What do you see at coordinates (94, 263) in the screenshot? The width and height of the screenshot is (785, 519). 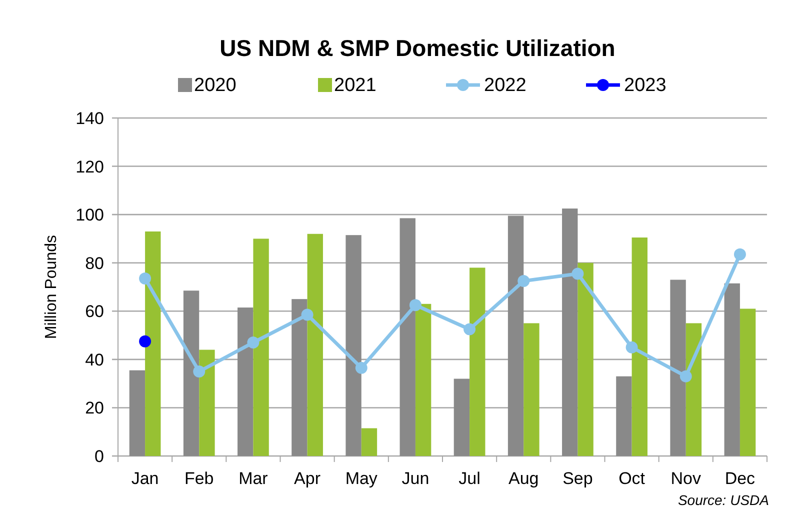 I see `y-tick-label: 80` at bounding box center [94, 263].